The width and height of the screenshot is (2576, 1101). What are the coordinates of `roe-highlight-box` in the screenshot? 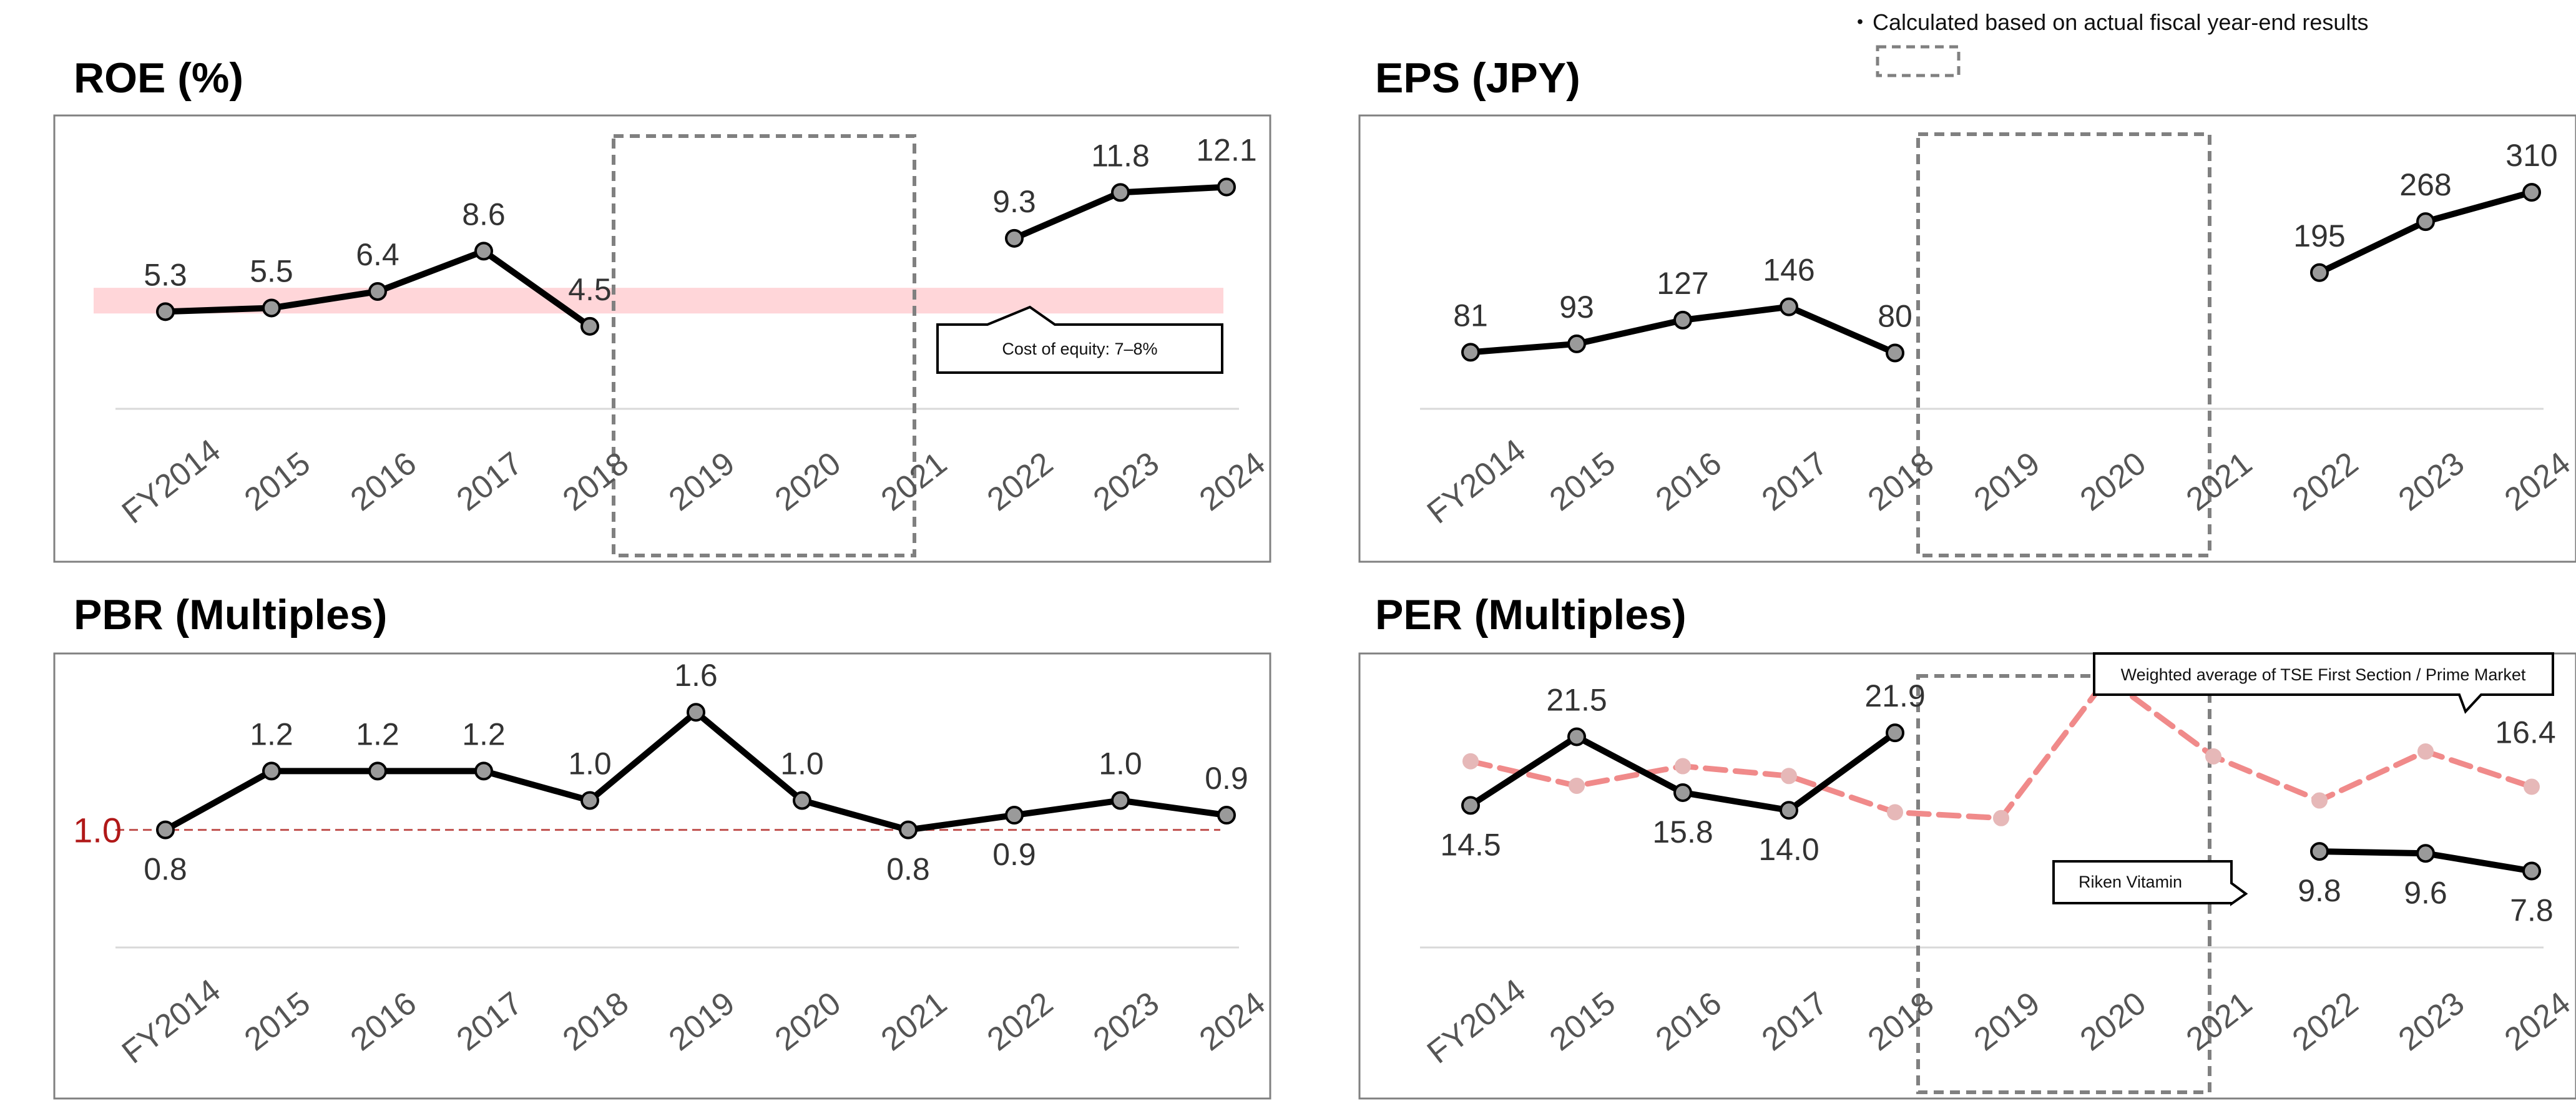 It's located at (764, 345).